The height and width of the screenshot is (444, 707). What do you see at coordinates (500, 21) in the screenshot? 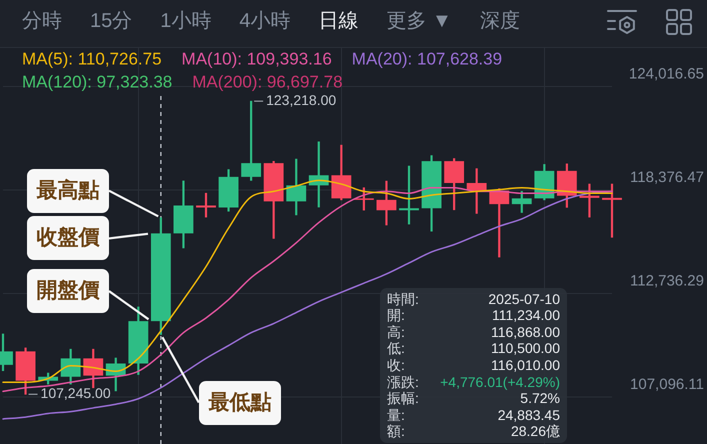
I see `text: 深度` at bounding box center [500, 21].